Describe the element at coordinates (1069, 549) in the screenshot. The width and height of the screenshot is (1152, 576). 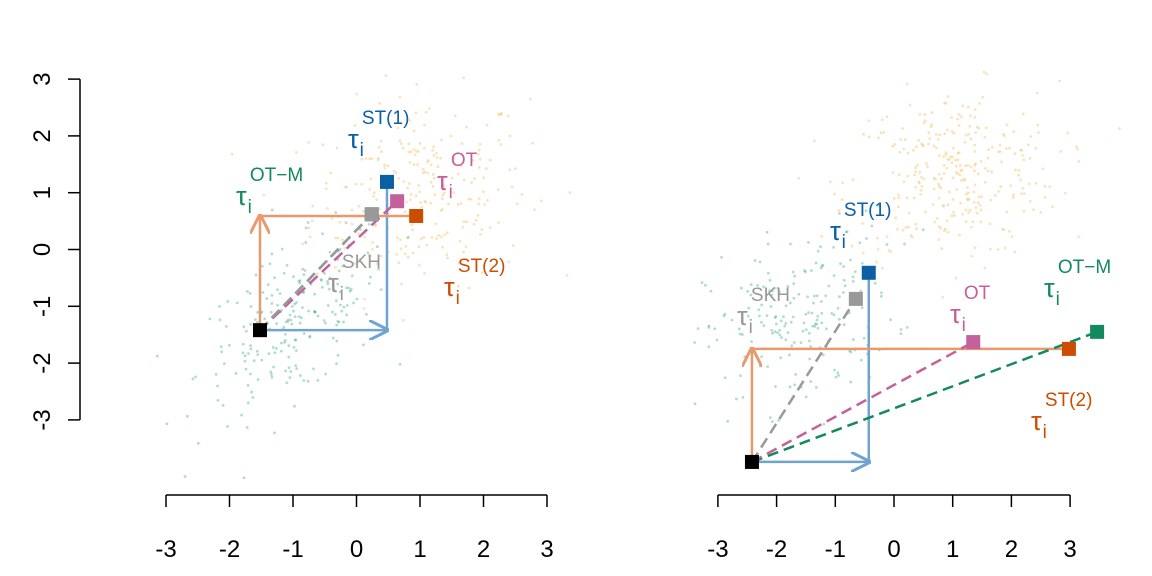
I see `x-tick-label: 3` at that location.